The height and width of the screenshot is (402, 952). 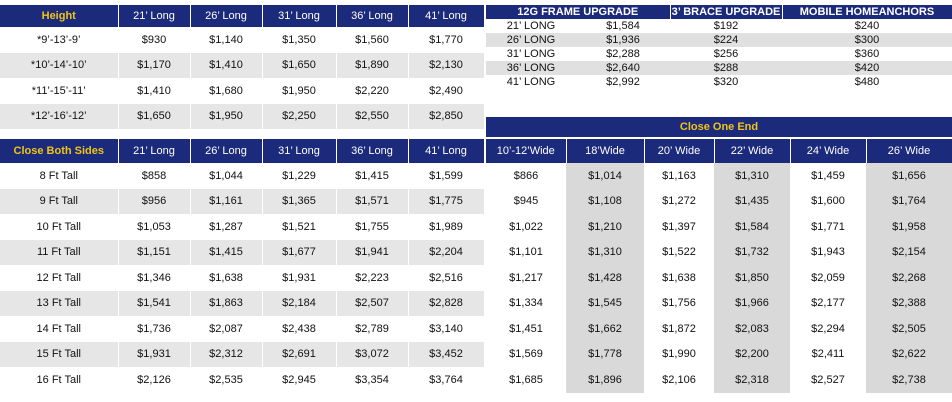 I want to click on table-cell: $1,287, so click(x=226, y=227).